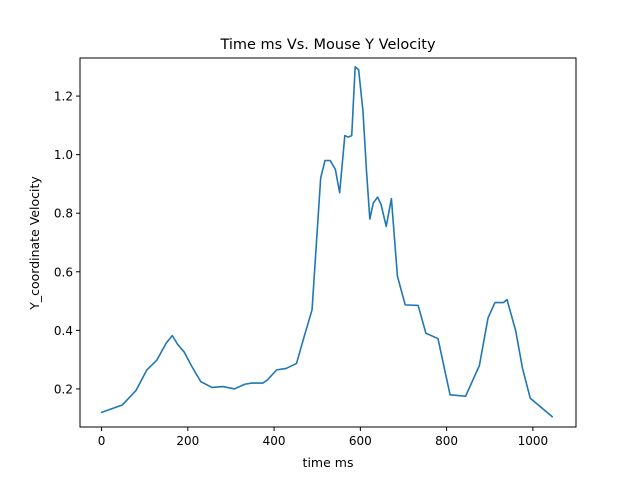 This screenshot has height=480, width=640. Describe the element at coordinates (533, 441) in the screenshot. I see `x-tick-label: 1000` at that location.